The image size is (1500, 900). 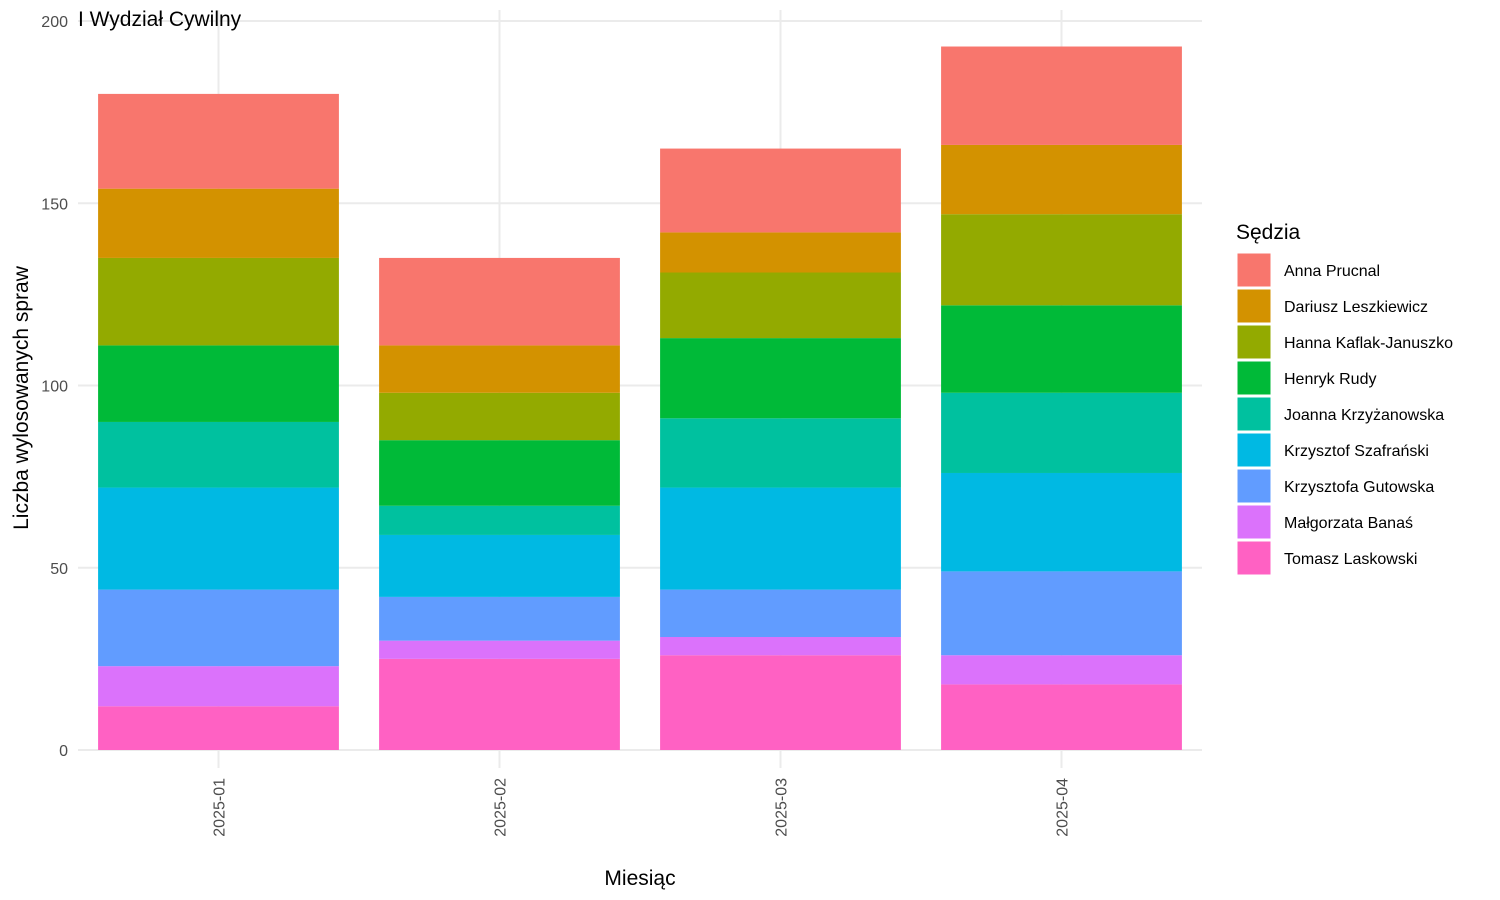 I want to click on y-axis-ticks: 0 50 100 150 200, so click(x=54, y=387).